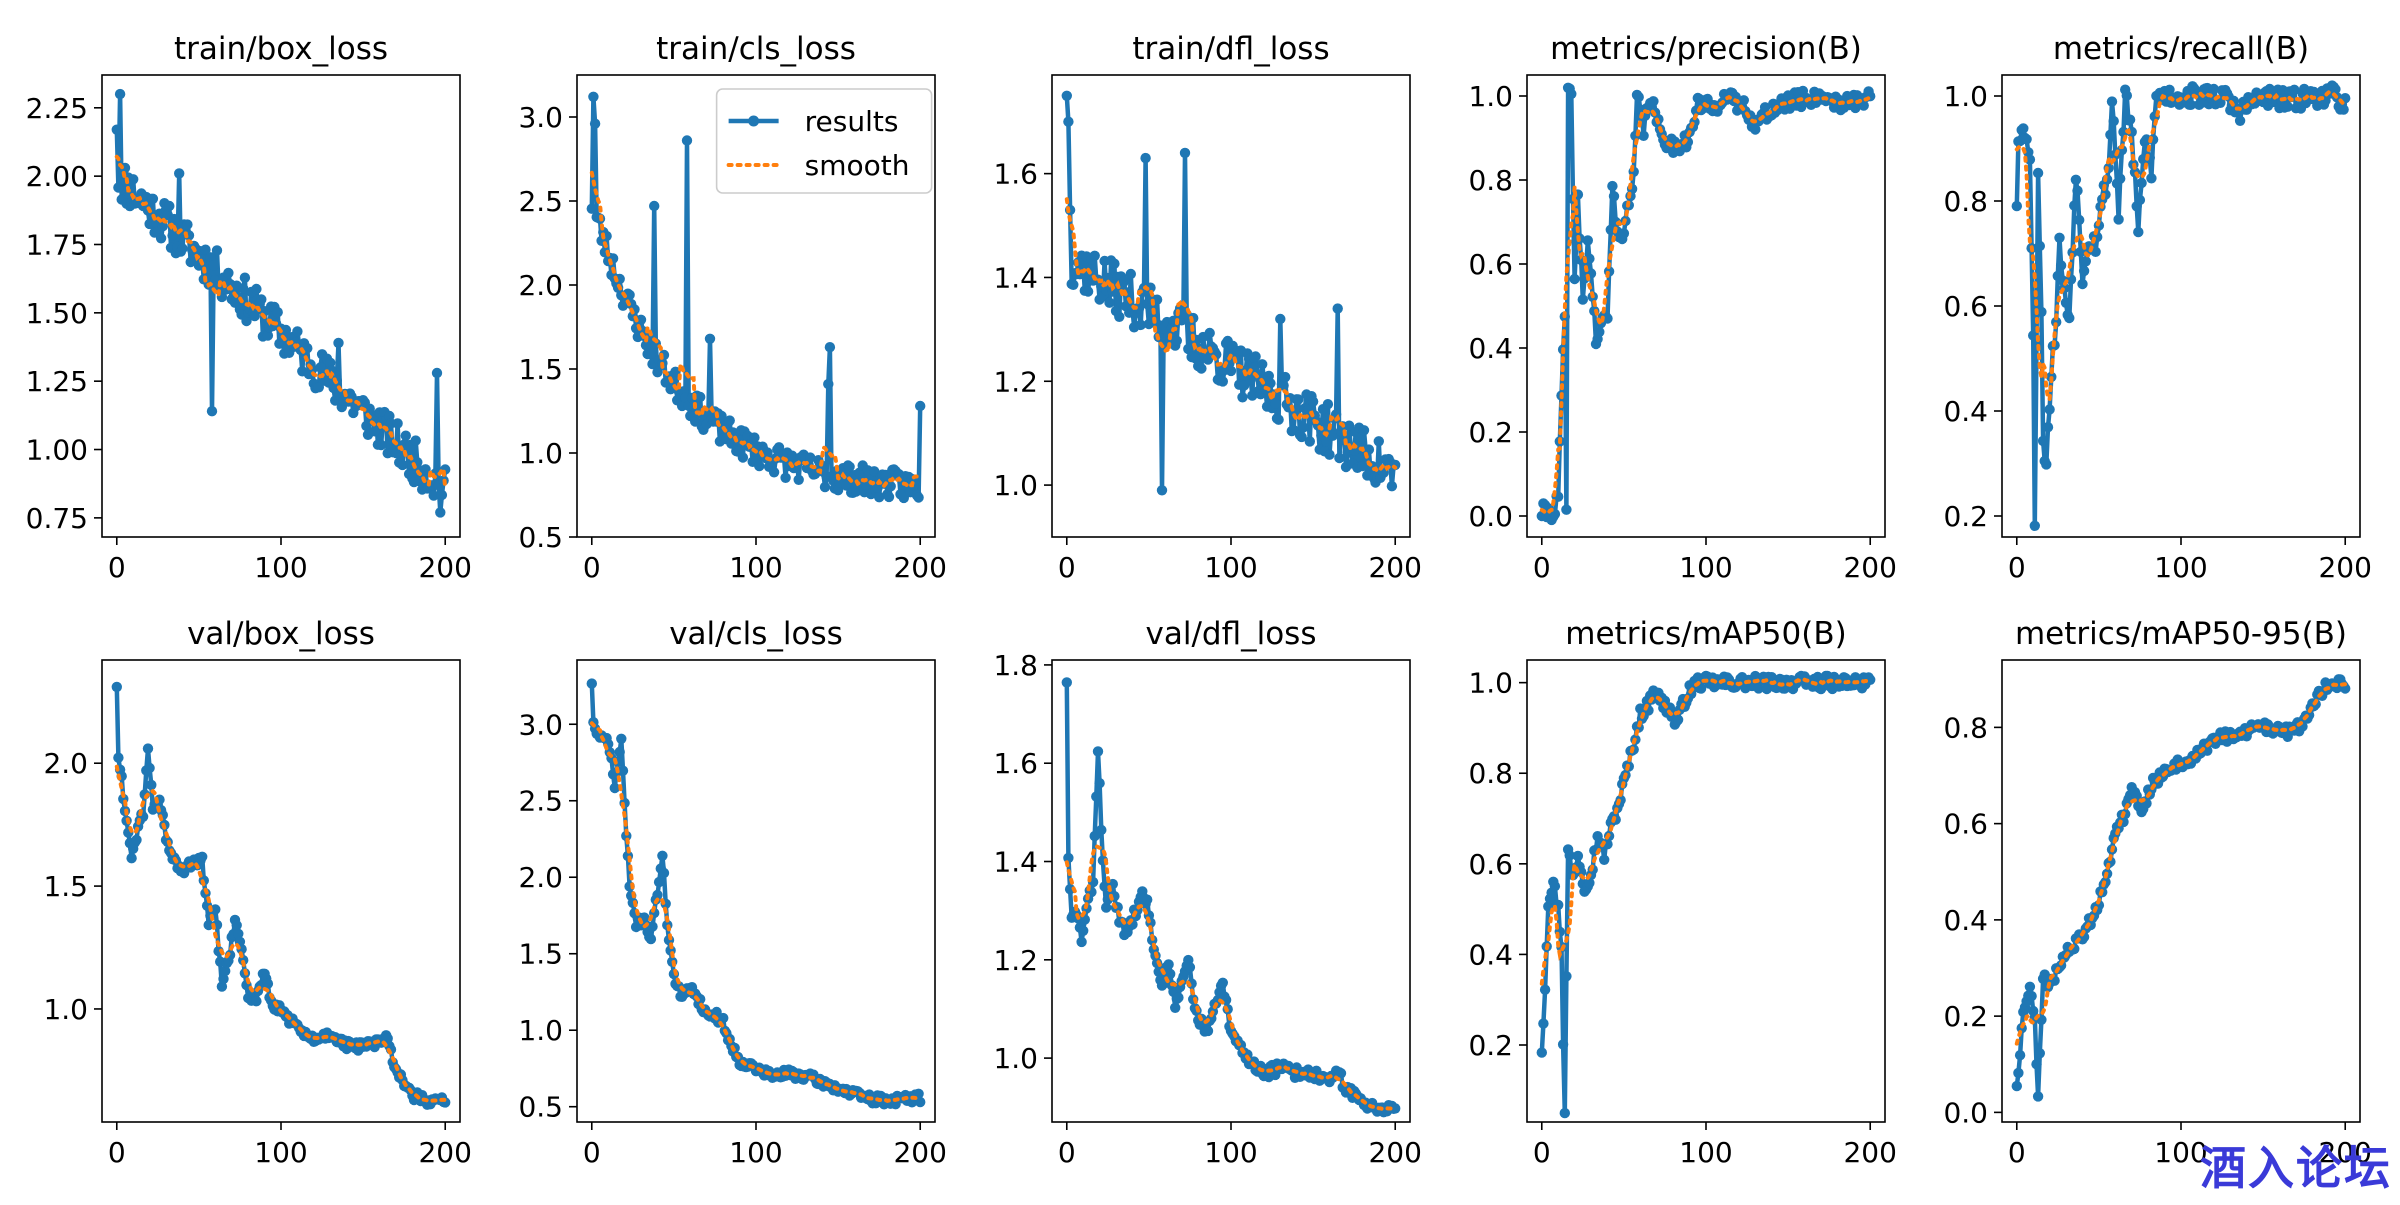  What do you see at coordinates (2181, 634) in the screenshot?
I see `subplot-title: metrics/mAP50-95(B)` at bounding box center [2181, 634].